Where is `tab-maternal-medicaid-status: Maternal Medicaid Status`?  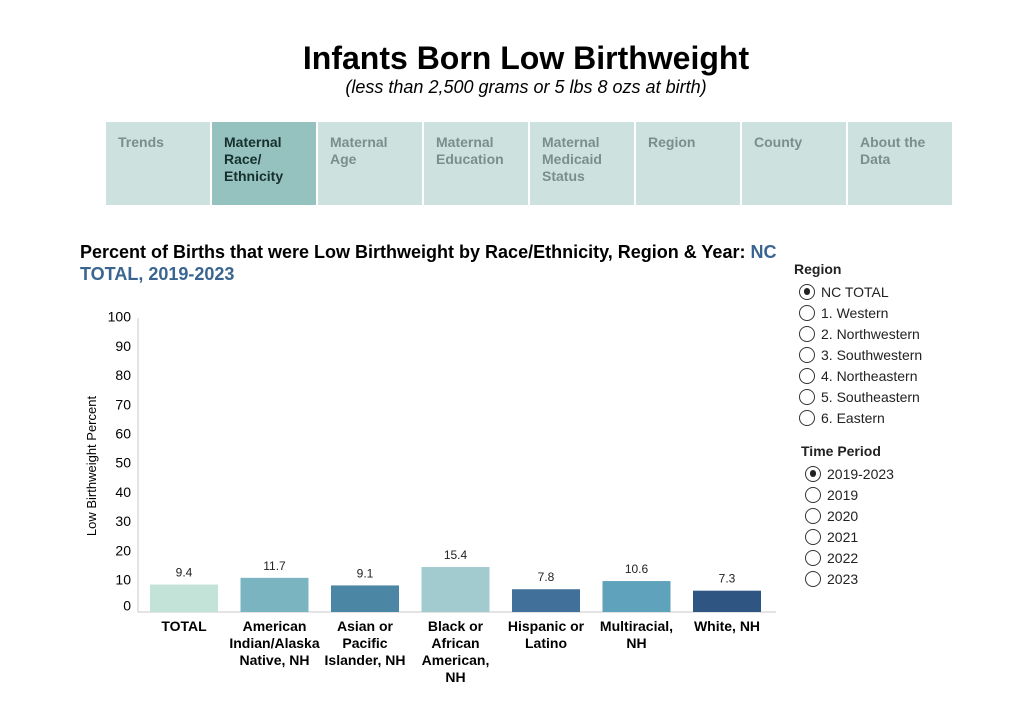
tab-maternal-medicaid-status: Maternal Medicaid Status is located at coordinates (582, 163).